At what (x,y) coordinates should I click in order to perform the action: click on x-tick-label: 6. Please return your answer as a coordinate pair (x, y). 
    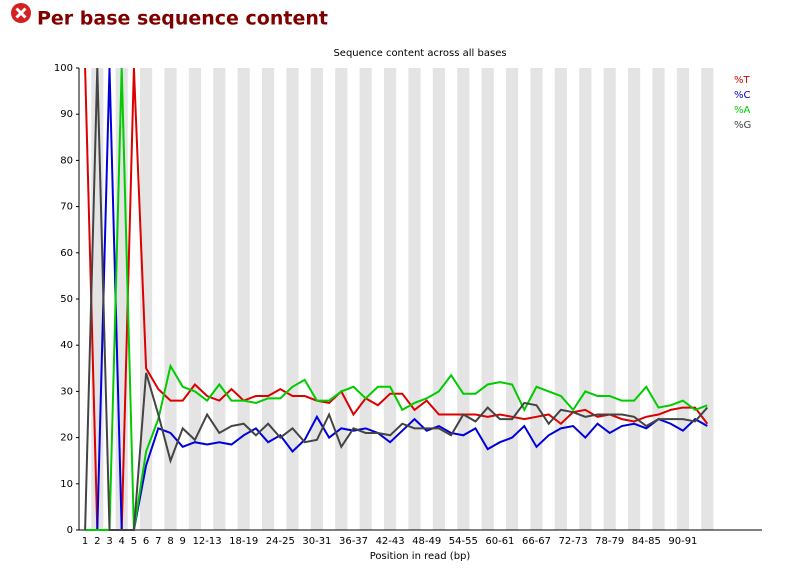
    Looking at the image, I should click on (146, 541).